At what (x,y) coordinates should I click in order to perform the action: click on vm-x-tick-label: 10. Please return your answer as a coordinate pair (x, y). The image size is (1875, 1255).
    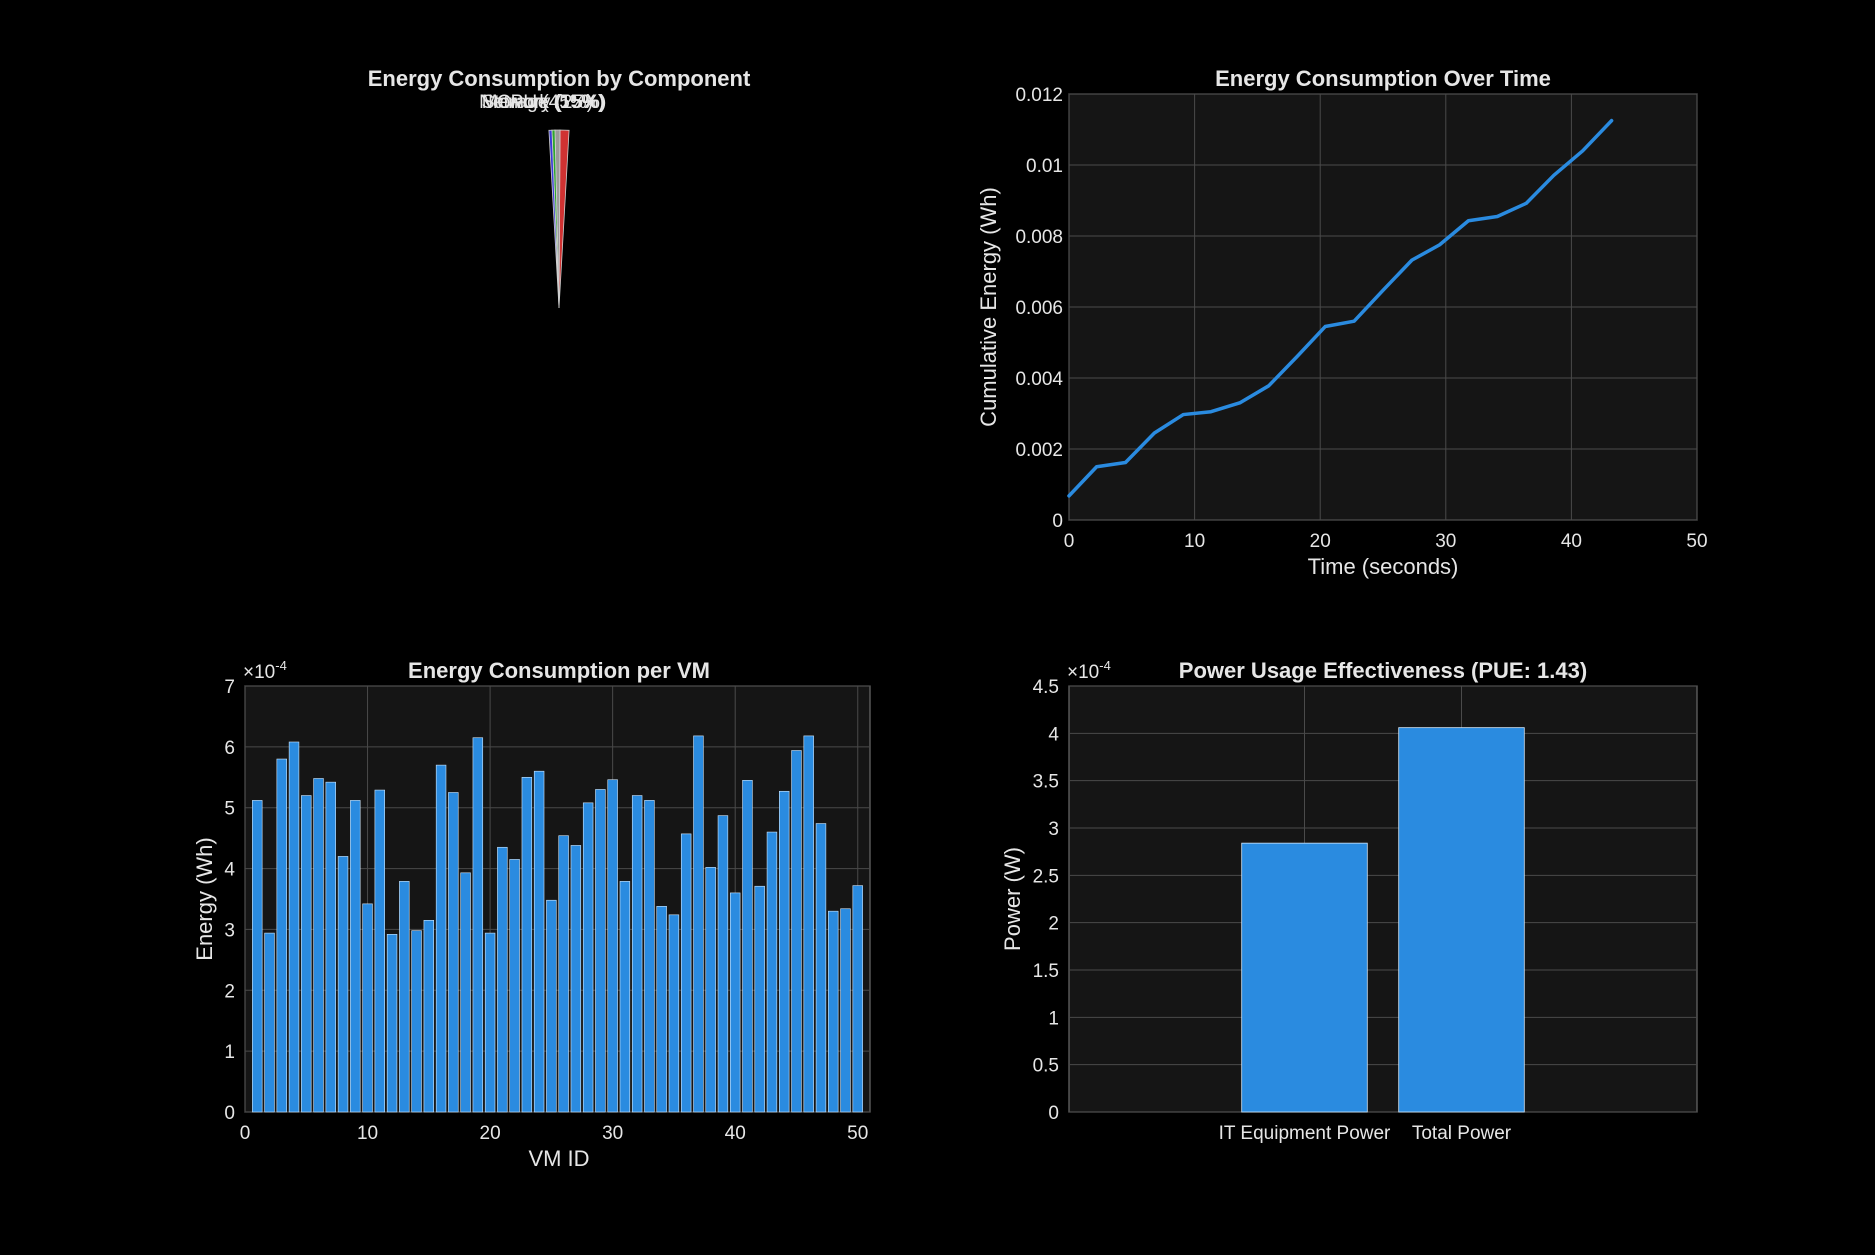
    Looking at the image, I should click on (367, 1133).